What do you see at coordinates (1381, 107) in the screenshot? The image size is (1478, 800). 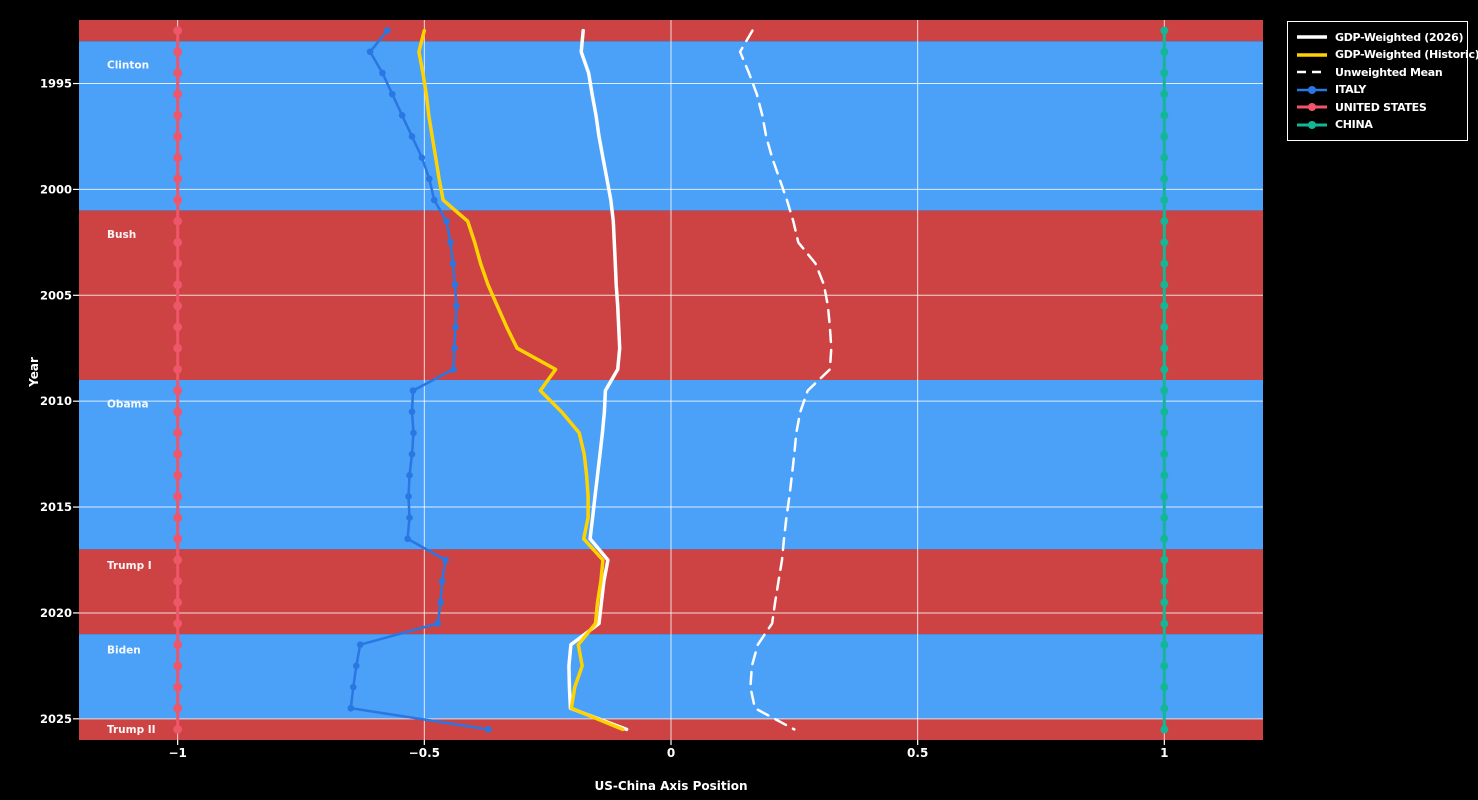 I see `legend-label: UNITED STATES` at bounding box center [1381, 107].